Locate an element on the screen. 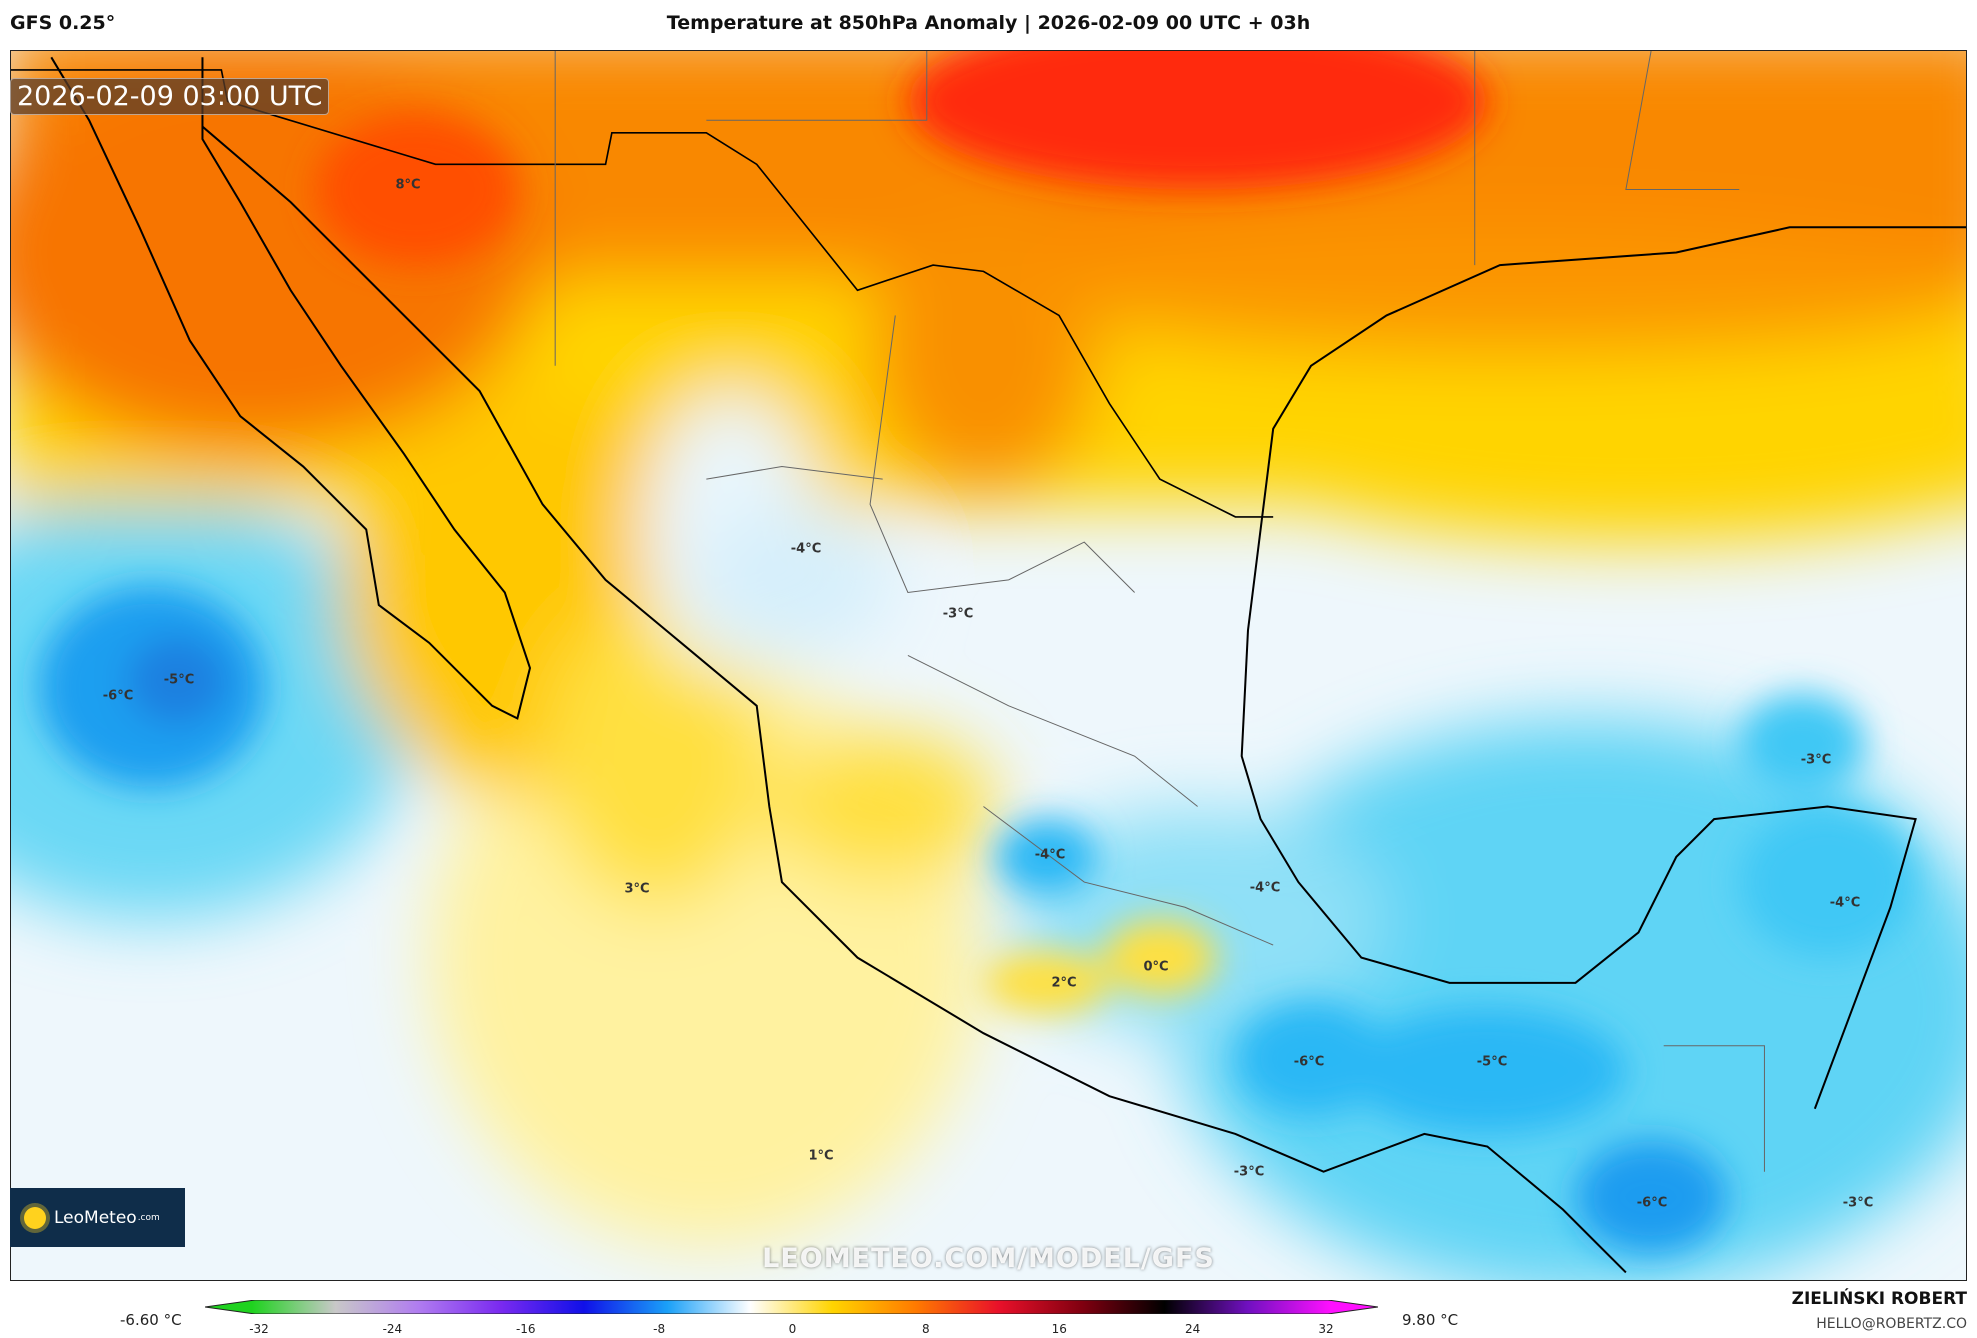 The width and height of the screenshot is (1977, 1338). model-name: GFS 0.25° is located at coordinates (63, 23).